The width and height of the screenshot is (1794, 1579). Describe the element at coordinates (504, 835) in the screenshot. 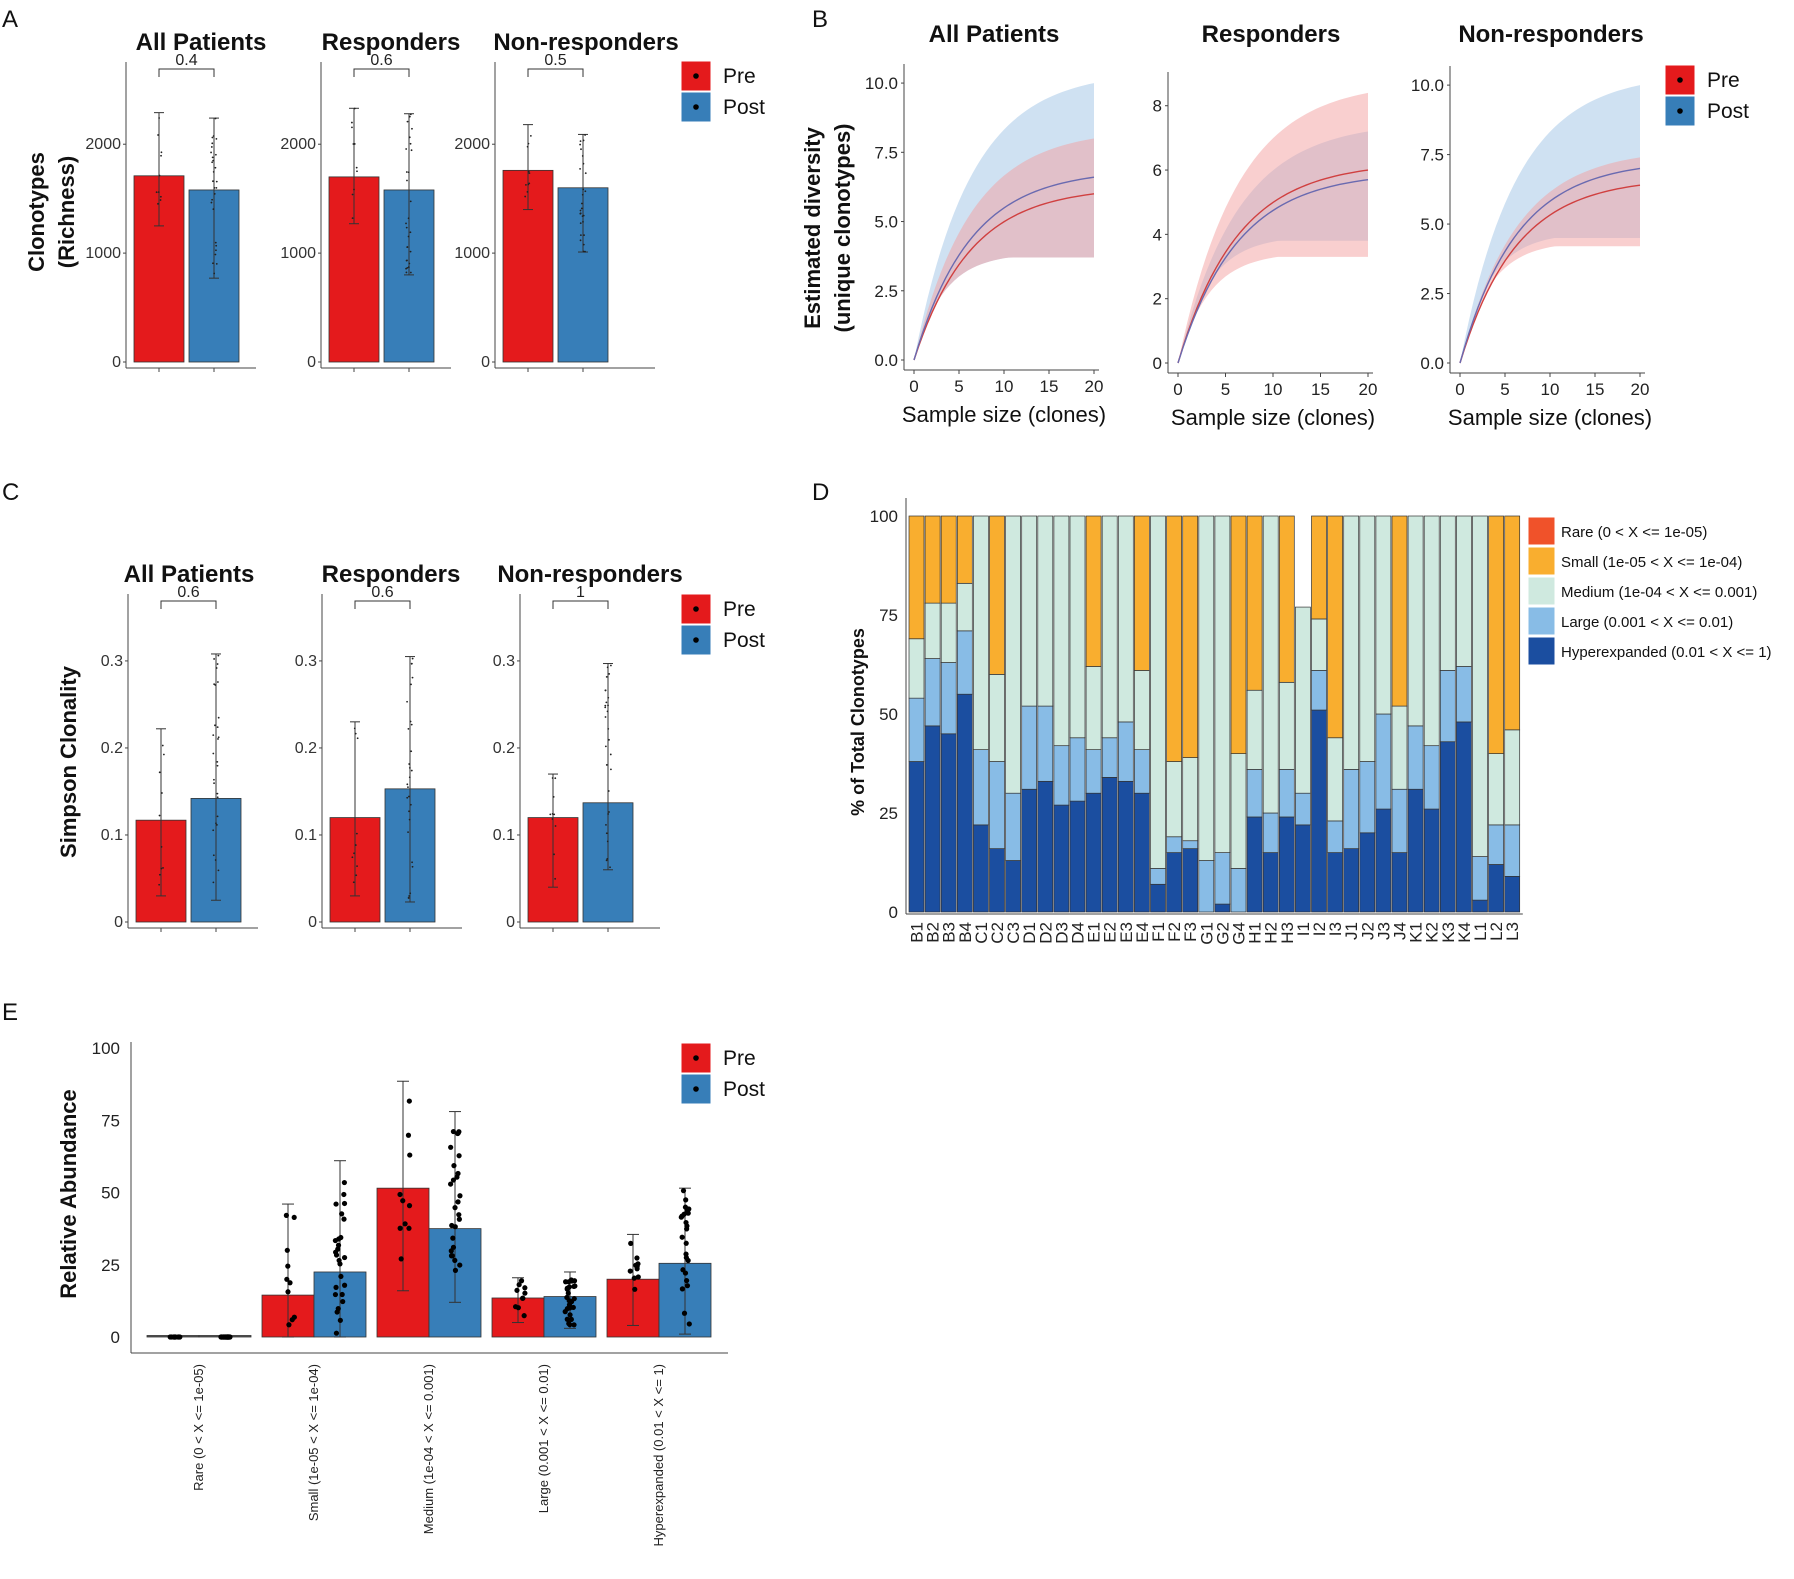

I see `y-tick-label: 0.1` at that location.